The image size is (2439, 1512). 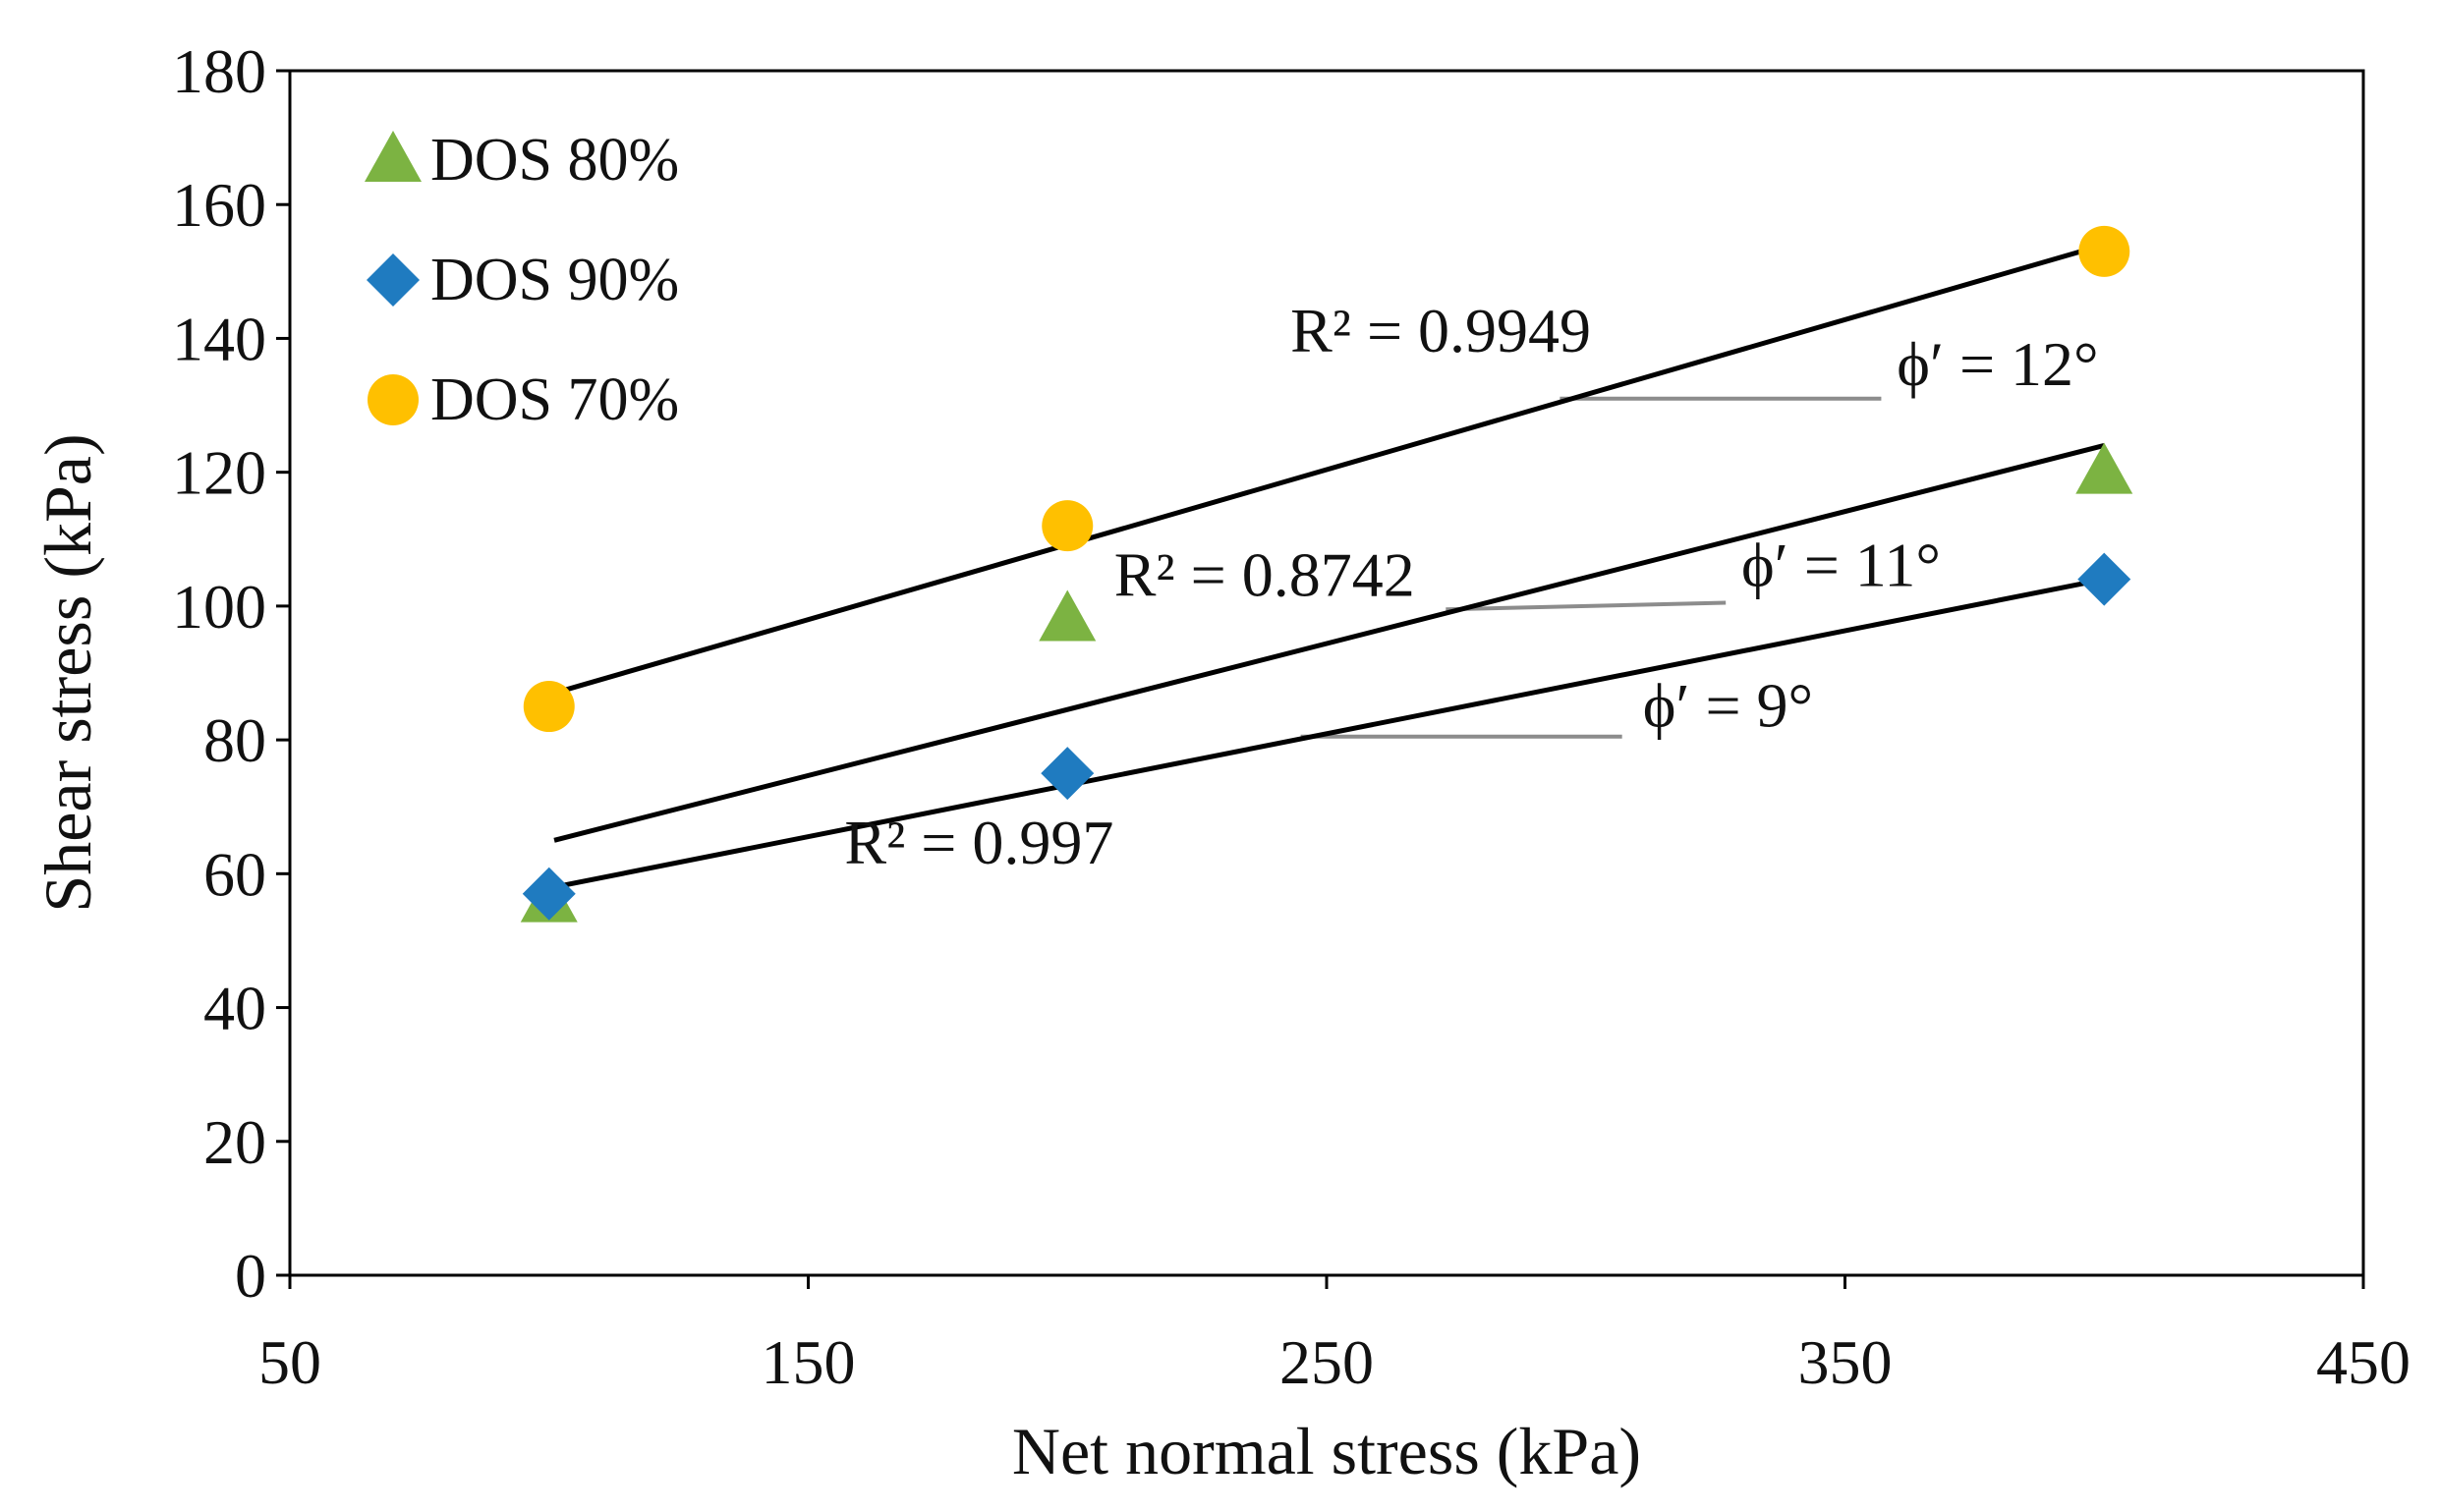 What do you see at coordinates (554, 399) in the screenshot?
I see `legend-label-dos-70: DOS 70%` at bounding box center [554, 399].